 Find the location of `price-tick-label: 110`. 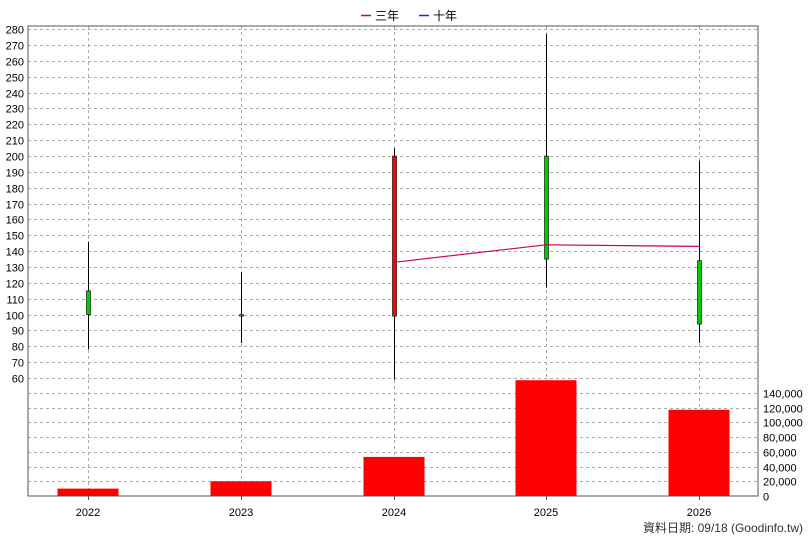

price-tick-label: 110 is located at coordinates (15, 301).